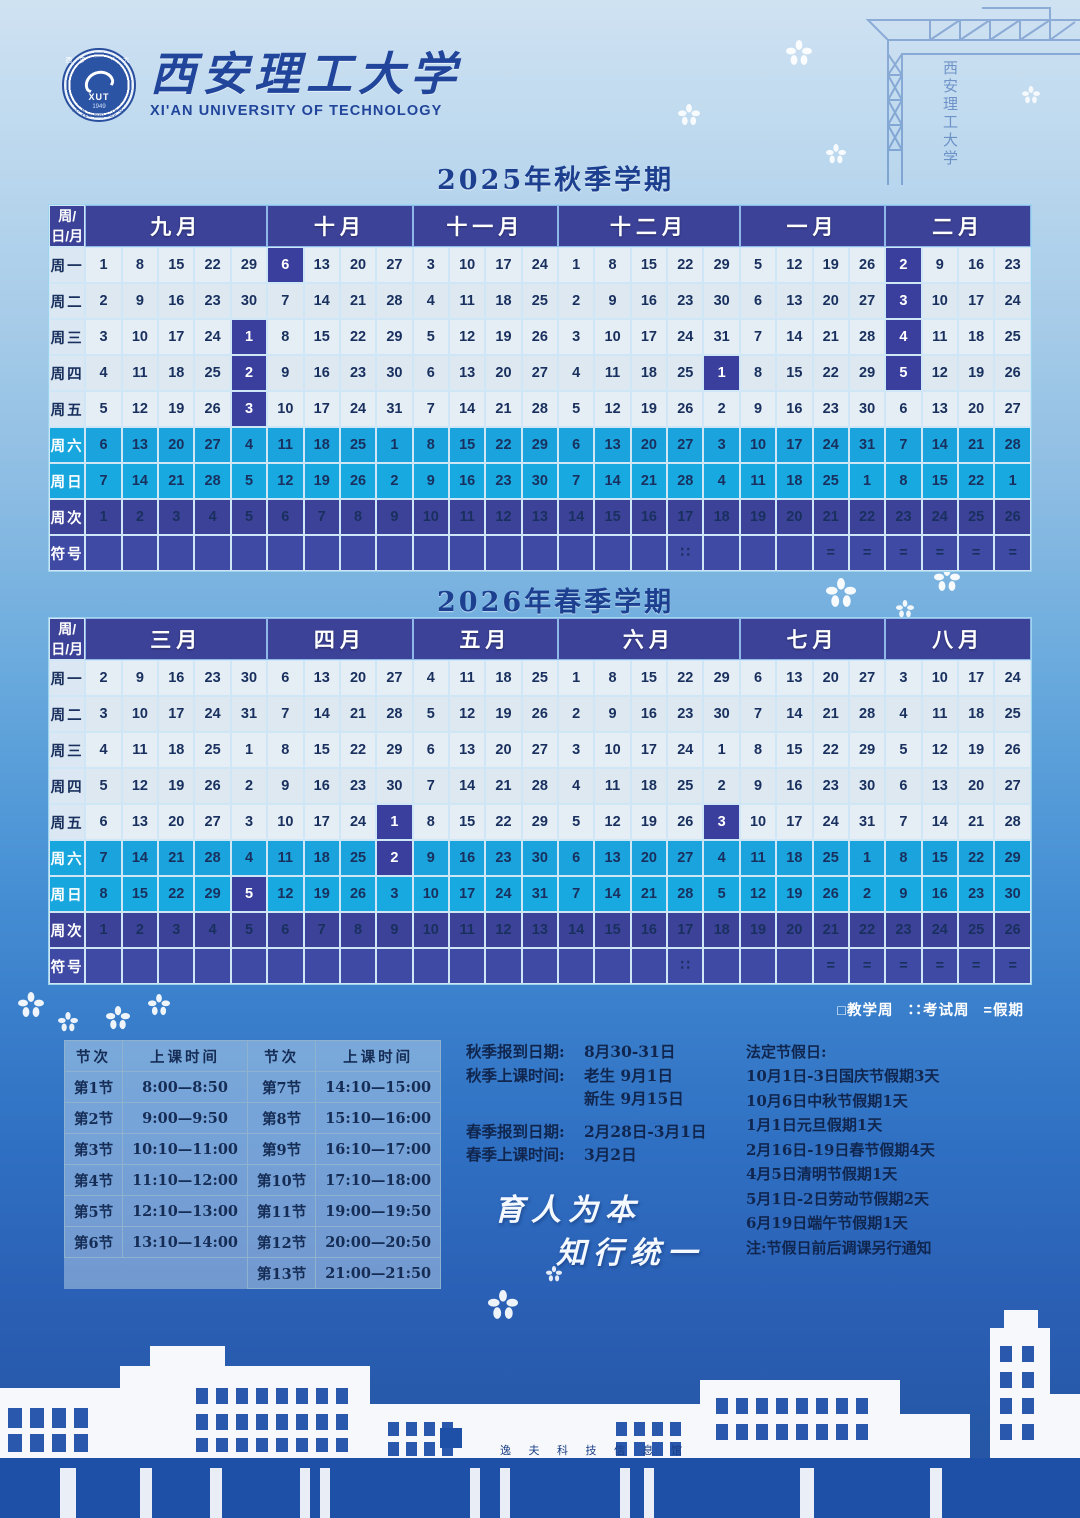  Describe the element at coordinates (794, 894) in the screenshot. I see `calendar-cell: 19` at that location.